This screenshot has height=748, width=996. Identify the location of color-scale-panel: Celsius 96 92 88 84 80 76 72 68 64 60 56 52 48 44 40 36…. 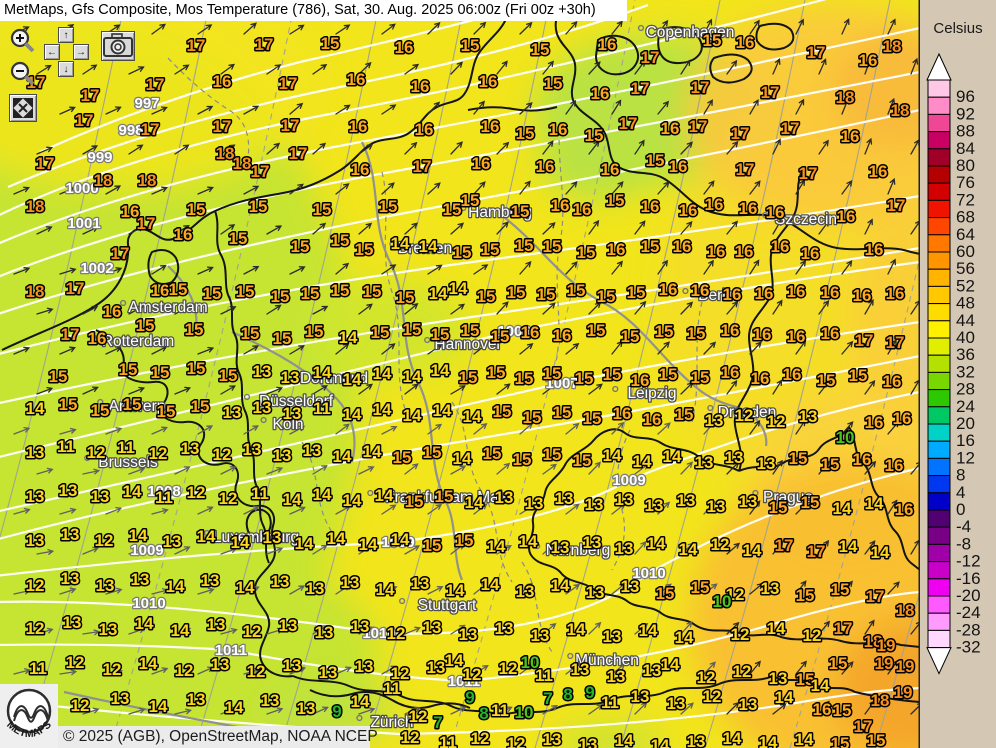
(958, 374).